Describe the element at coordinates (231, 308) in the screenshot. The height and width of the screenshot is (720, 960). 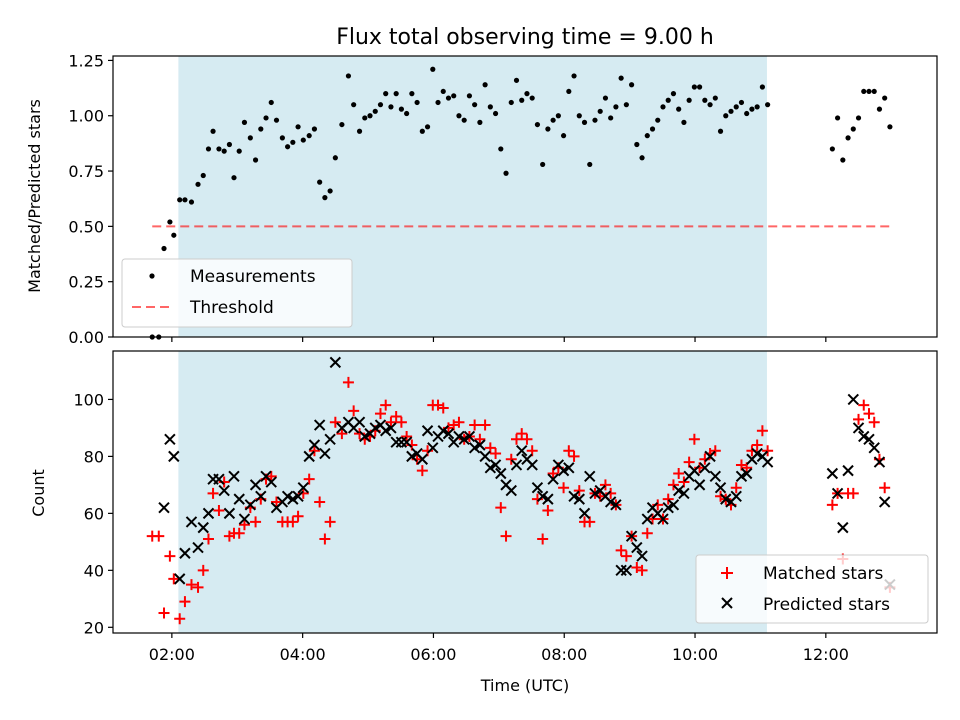
I see `legend-threshold-label: Threshold` at that location.